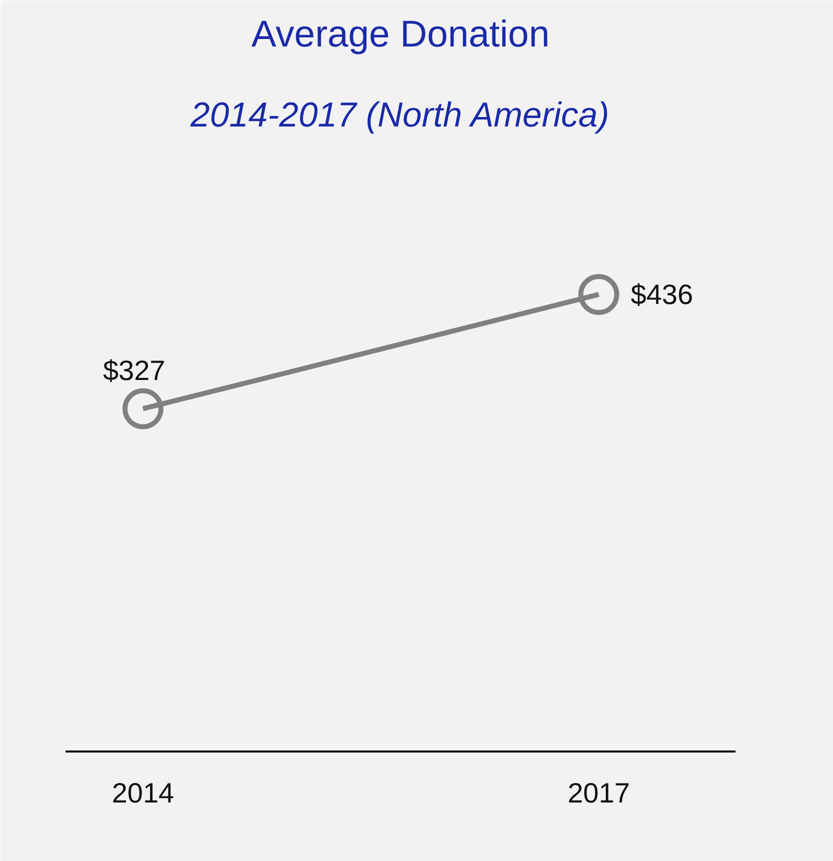 The height and width of the screenshot is (861, 833). What do you see at coordinates (400, 115) in the screenshot?
I see `chart-subtitle: 2014-2017 (North America)` at bounding box center [400, 115].